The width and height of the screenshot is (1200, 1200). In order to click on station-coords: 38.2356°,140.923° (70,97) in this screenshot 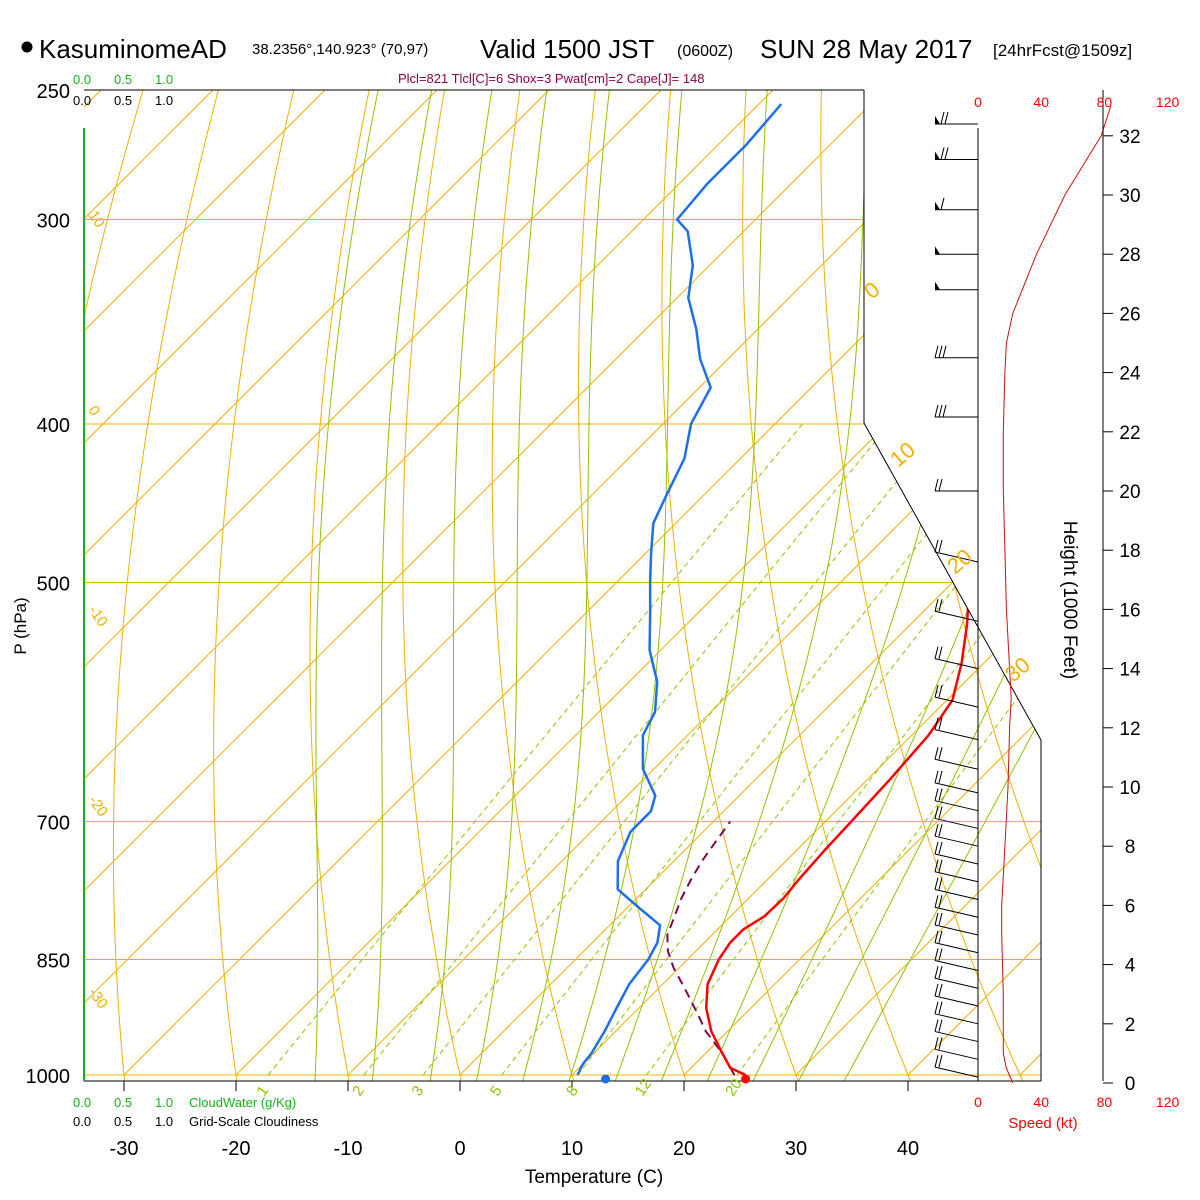, I will do `click(340, 49)`.